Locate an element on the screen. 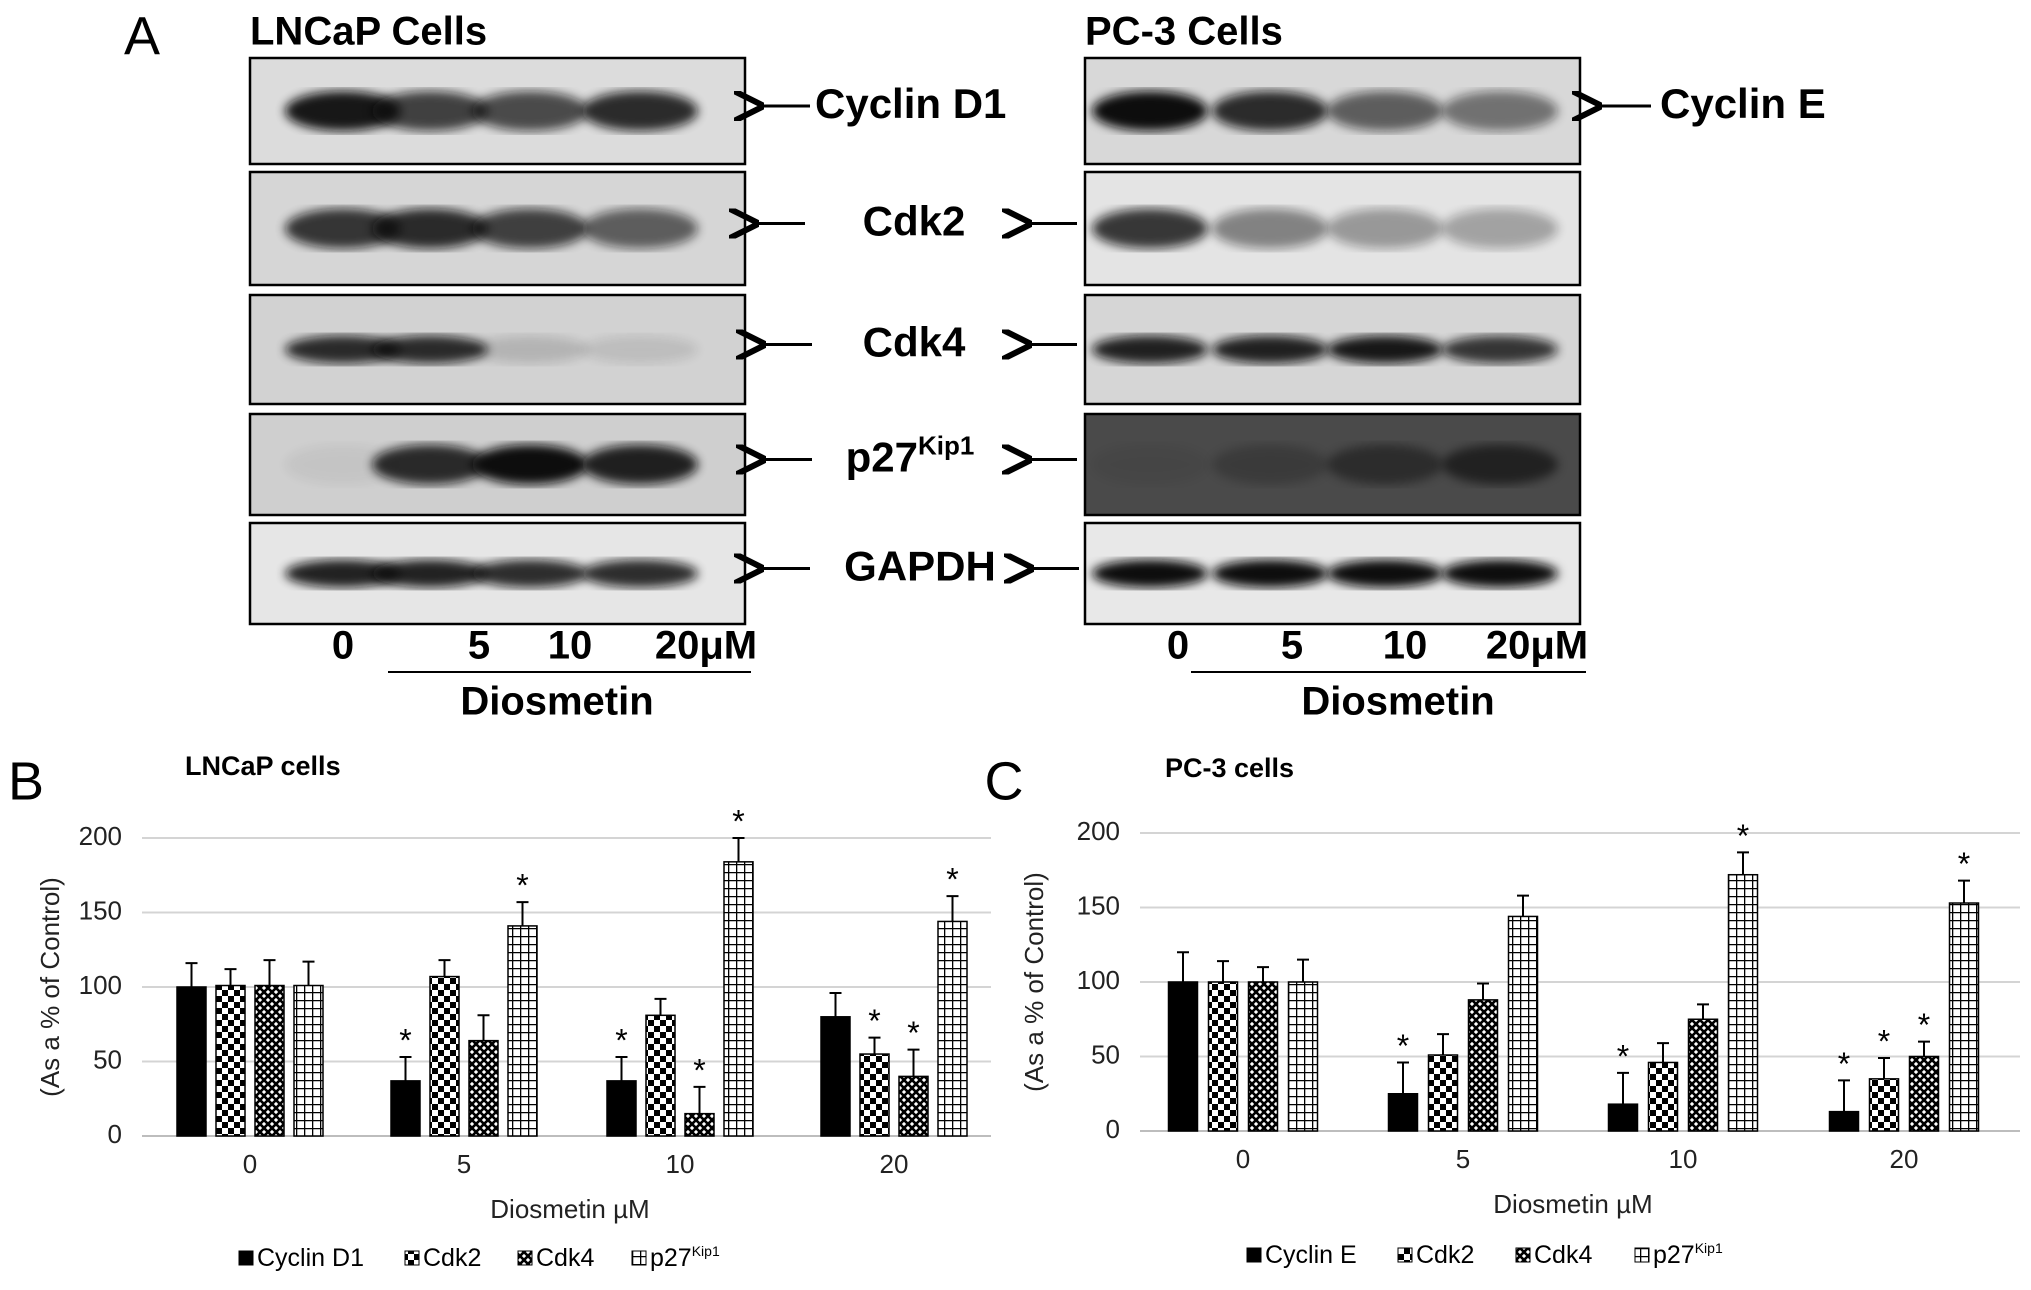 This screenshot has height=1290, width=2031. legend-label-main: p27 is located at coordinates (1674, 1255).